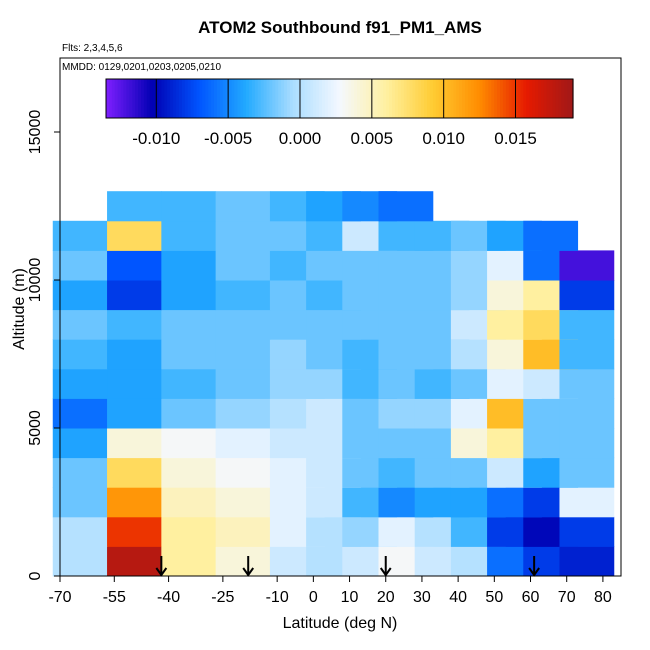 This screenshot has width=650, height=650. Describe the element at coordinates (277, 597) in the screenshot. I see `x-tick-label: -10` at that location.